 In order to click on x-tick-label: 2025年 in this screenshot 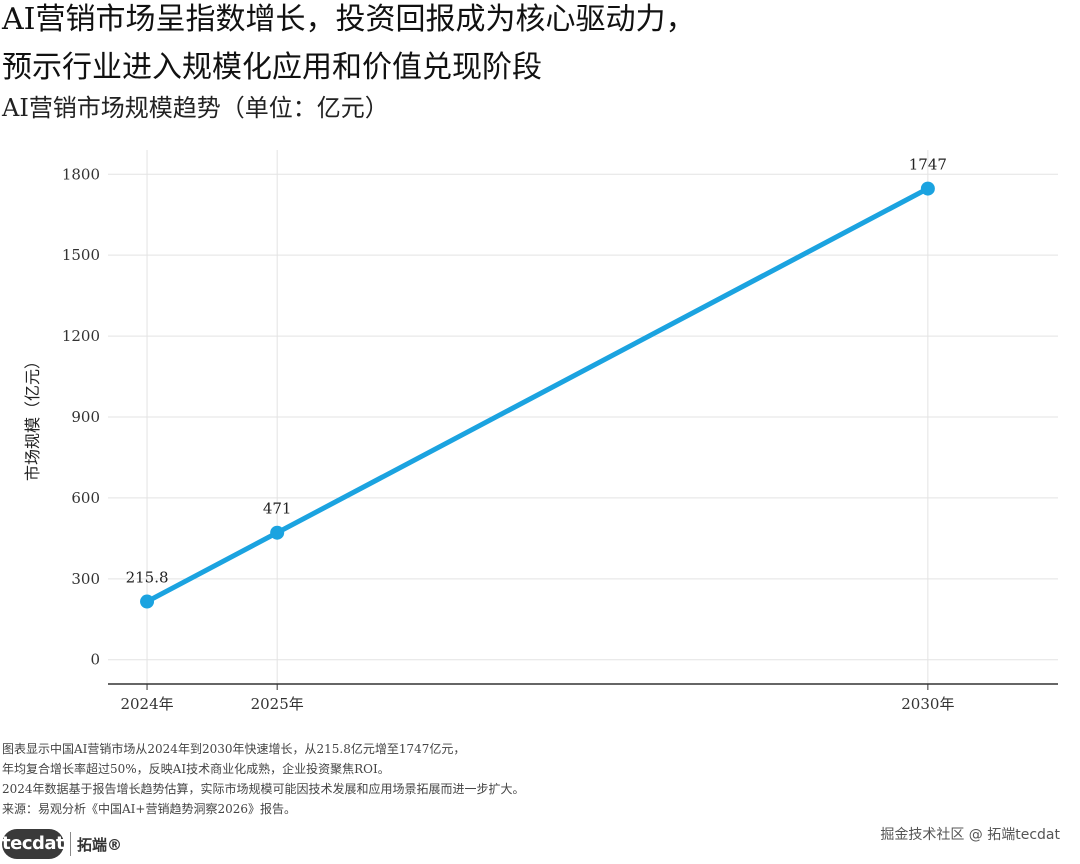, I will do `click(277, 704)`.